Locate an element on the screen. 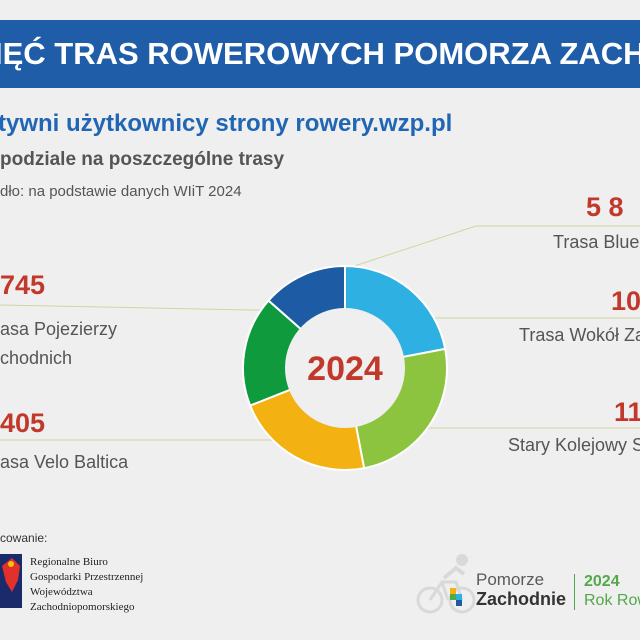  slice-label-yellow: Stary Kolejowy S is located at coordinates (574, 445).